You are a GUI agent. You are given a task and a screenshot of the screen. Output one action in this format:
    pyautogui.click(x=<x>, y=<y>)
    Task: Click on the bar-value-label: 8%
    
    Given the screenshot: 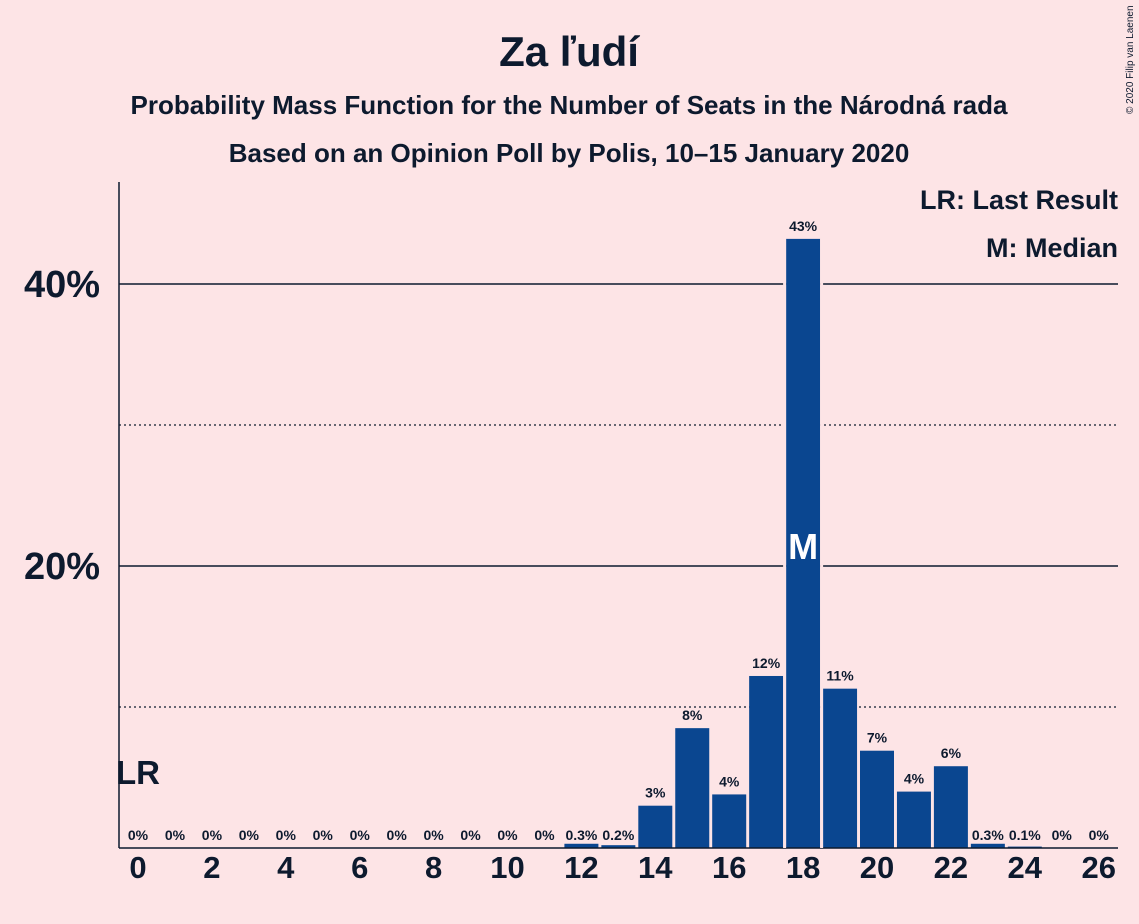 What is the action you would take?
    pyautogui.click(x=692, y=715)
    